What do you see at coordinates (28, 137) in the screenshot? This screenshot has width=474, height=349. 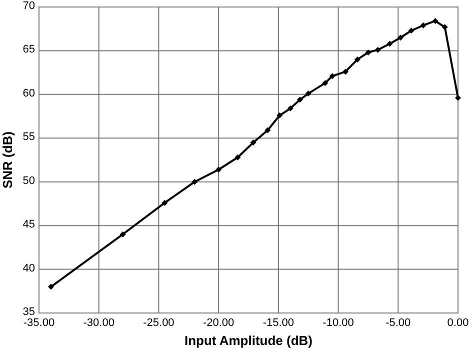 I see `y-tick-label: 55` at bounding box center [28, 137].